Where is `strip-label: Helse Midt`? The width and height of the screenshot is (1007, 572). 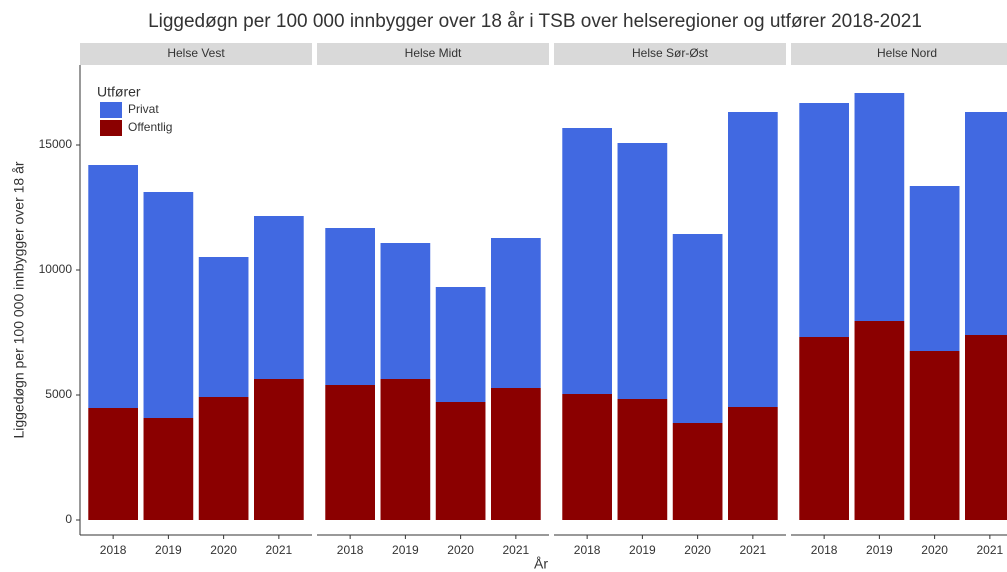 strip-label: Helse Midt is located at coordinates (433, 53).